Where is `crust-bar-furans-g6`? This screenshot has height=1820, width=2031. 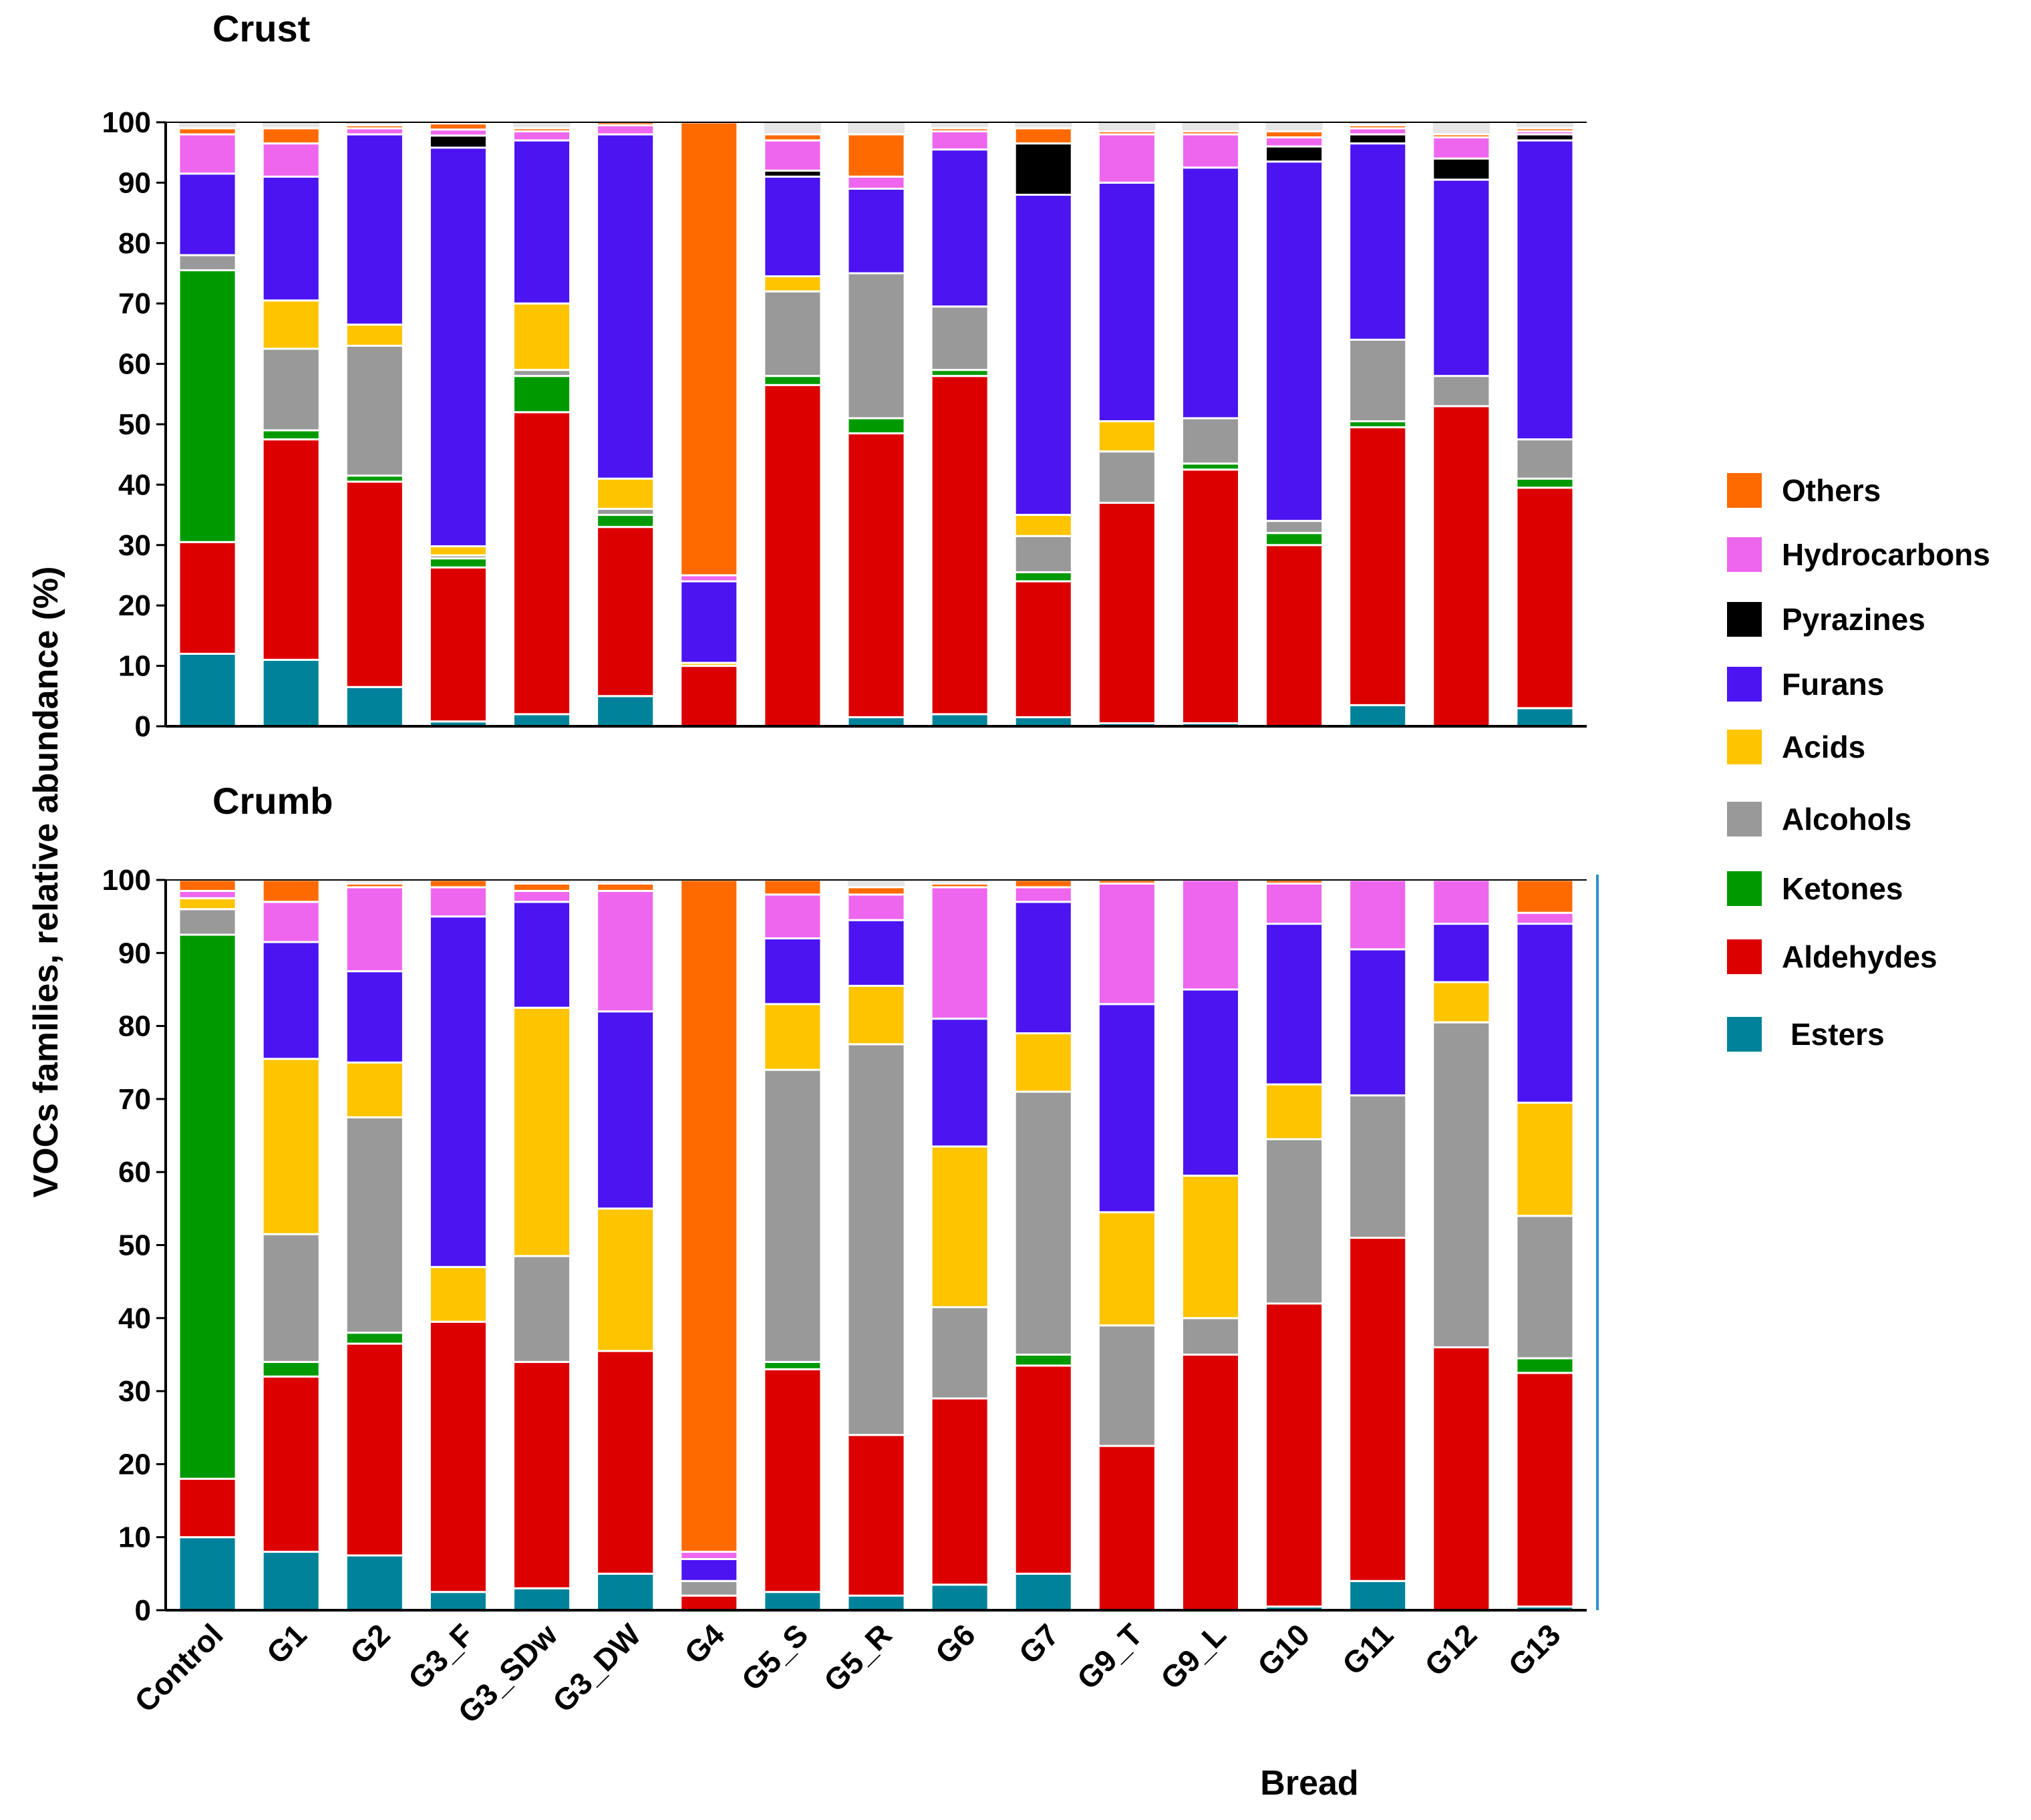 crust-bar-furans-g6 is located at coordinates (959, 228).